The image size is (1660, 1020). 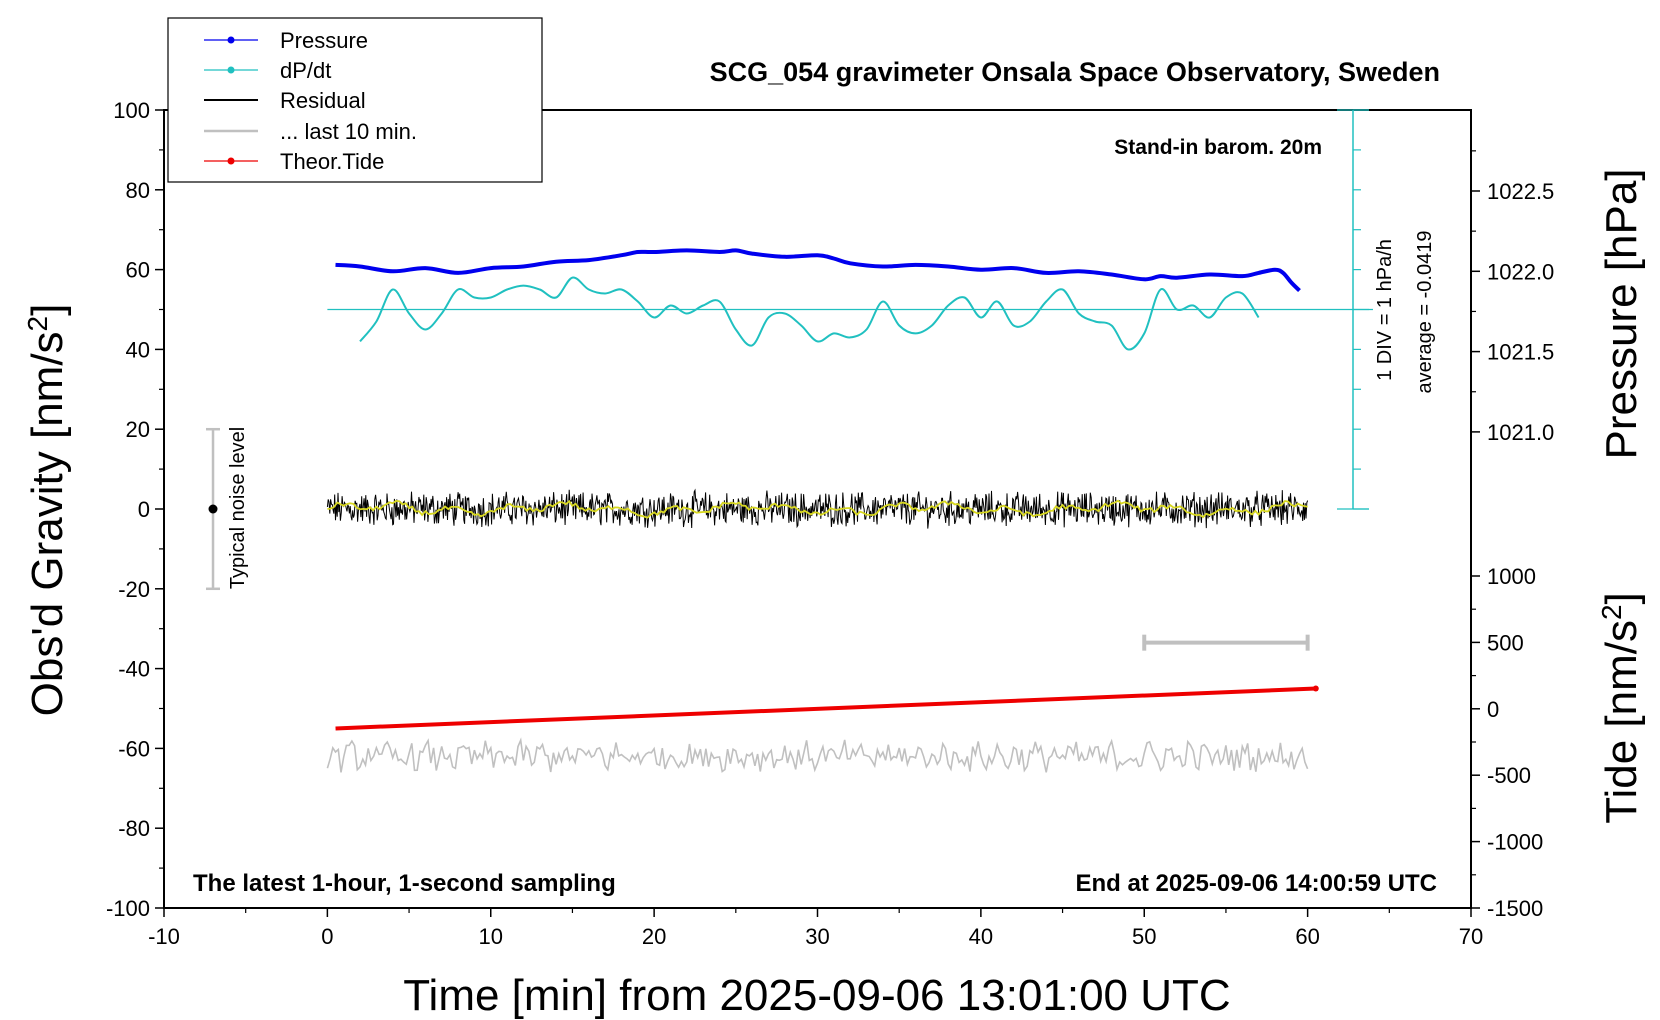 What do you see at coordinates (332, 161) in the screenshot?
I see `legend-label-tide: Theor.Tide` at bounding box center [332, 161].